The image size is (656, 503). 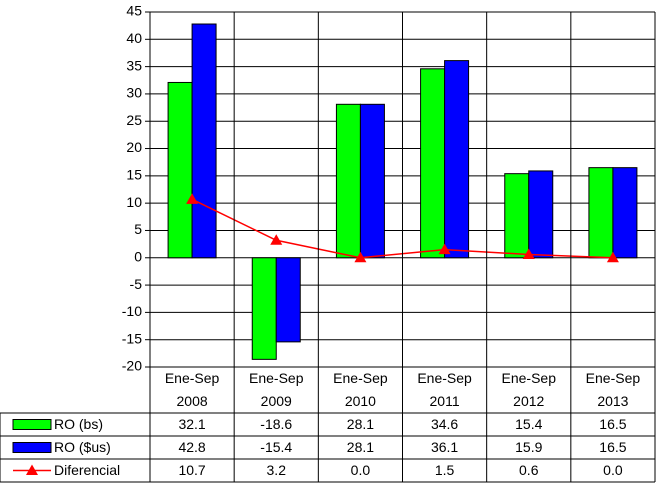 I want to click on y-tick-label: 15, so click(x=134, y=175).